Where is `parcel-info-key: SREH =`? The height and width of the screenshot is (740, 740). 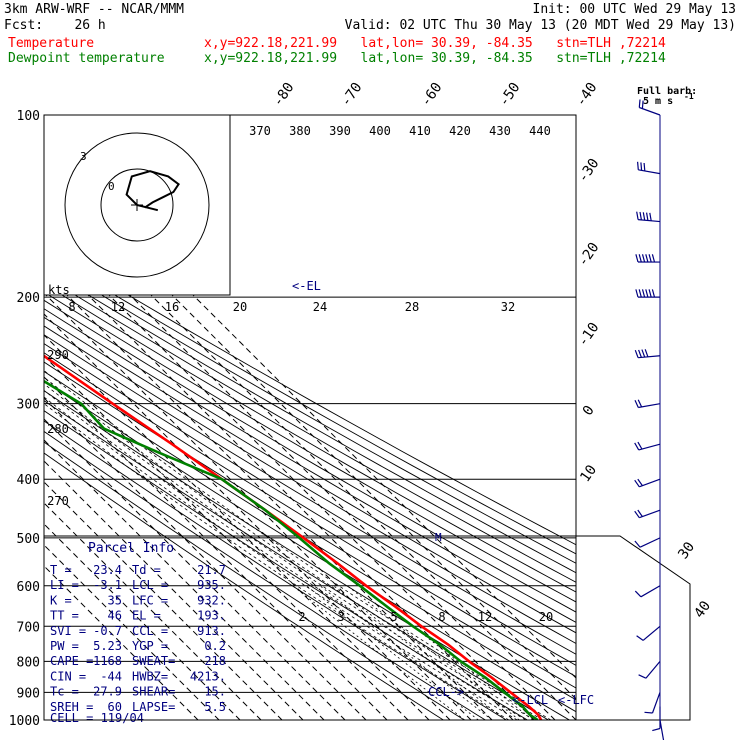 parcel-info-key: SREH = is located at coordinates (71, 707).